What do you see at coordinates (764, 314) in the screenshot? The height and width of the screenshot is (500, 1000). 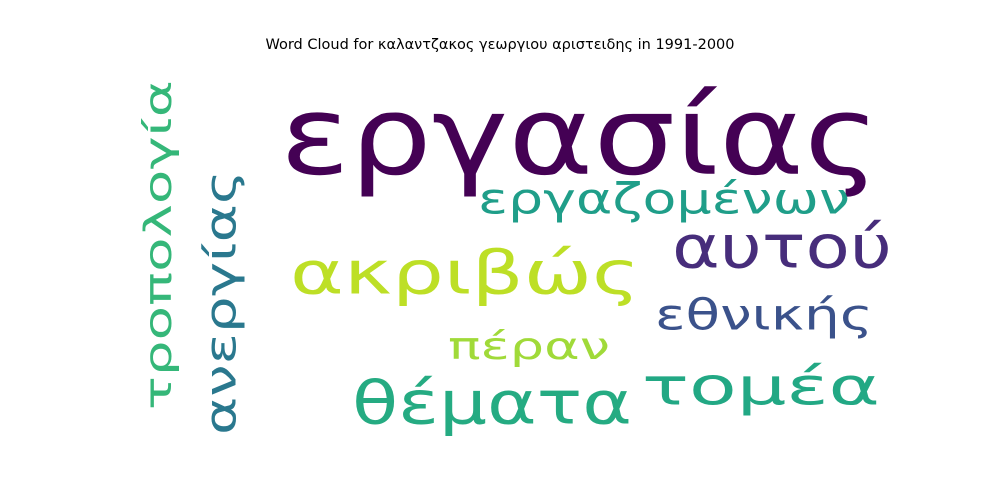 I see `cloud-word-9: εθνικής` at bounding box center [764, 314].